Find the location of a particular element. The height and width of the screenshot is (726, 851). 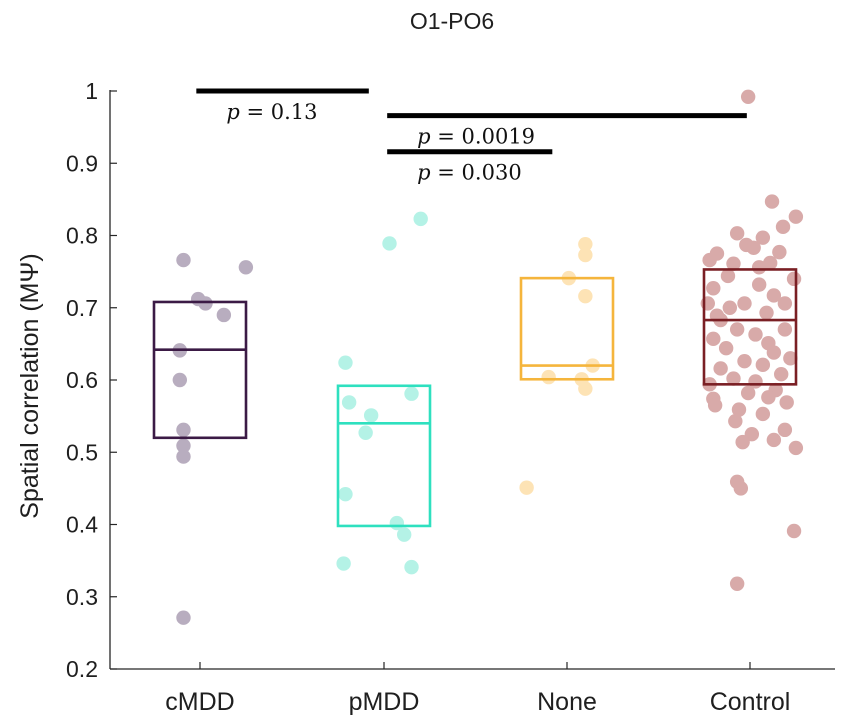

box-cmdd is located at coordinates (200, 370).